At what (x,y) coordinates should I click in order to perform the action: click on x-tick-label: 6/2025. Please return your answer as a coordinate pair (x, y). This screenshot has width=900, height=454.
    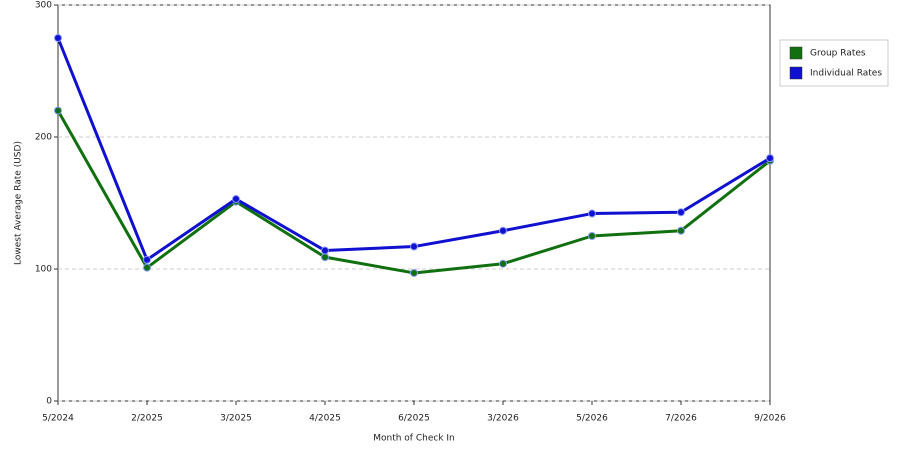
    Looking at the image, I should click on (414, 419).